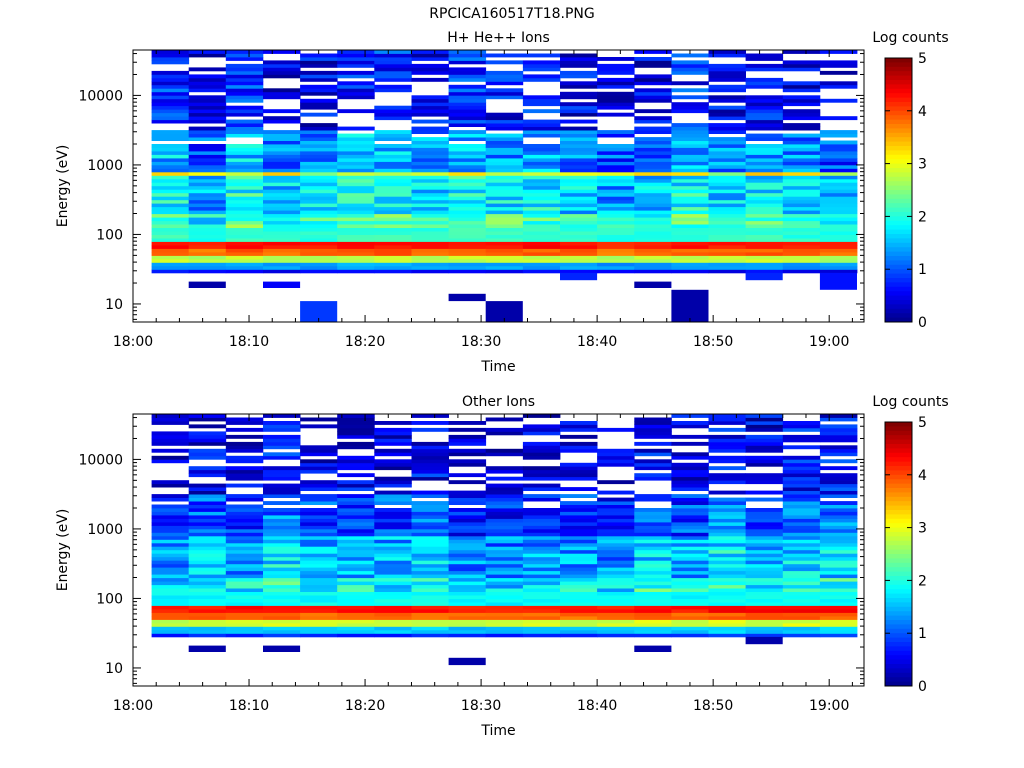 The image size is (1024, 768). What do you see at coordinates (249, 706) in the screenshot?
I see `x-tick-label: 18:10` at bounding box center [249, 706].